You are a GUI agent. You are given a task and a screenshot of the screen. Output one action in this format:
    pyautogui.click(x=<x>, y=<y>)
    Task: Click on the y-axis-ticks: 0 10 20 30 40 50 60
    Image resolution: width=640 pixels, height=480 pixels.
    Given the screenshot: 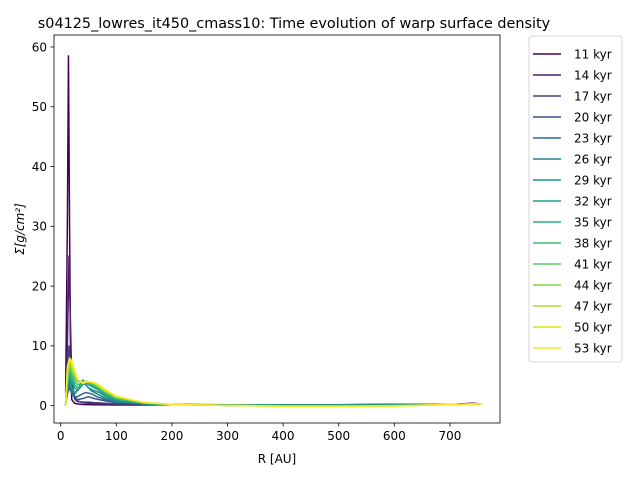 What is the action you would take?
    pyautogui.click(x=43, y=226)
    